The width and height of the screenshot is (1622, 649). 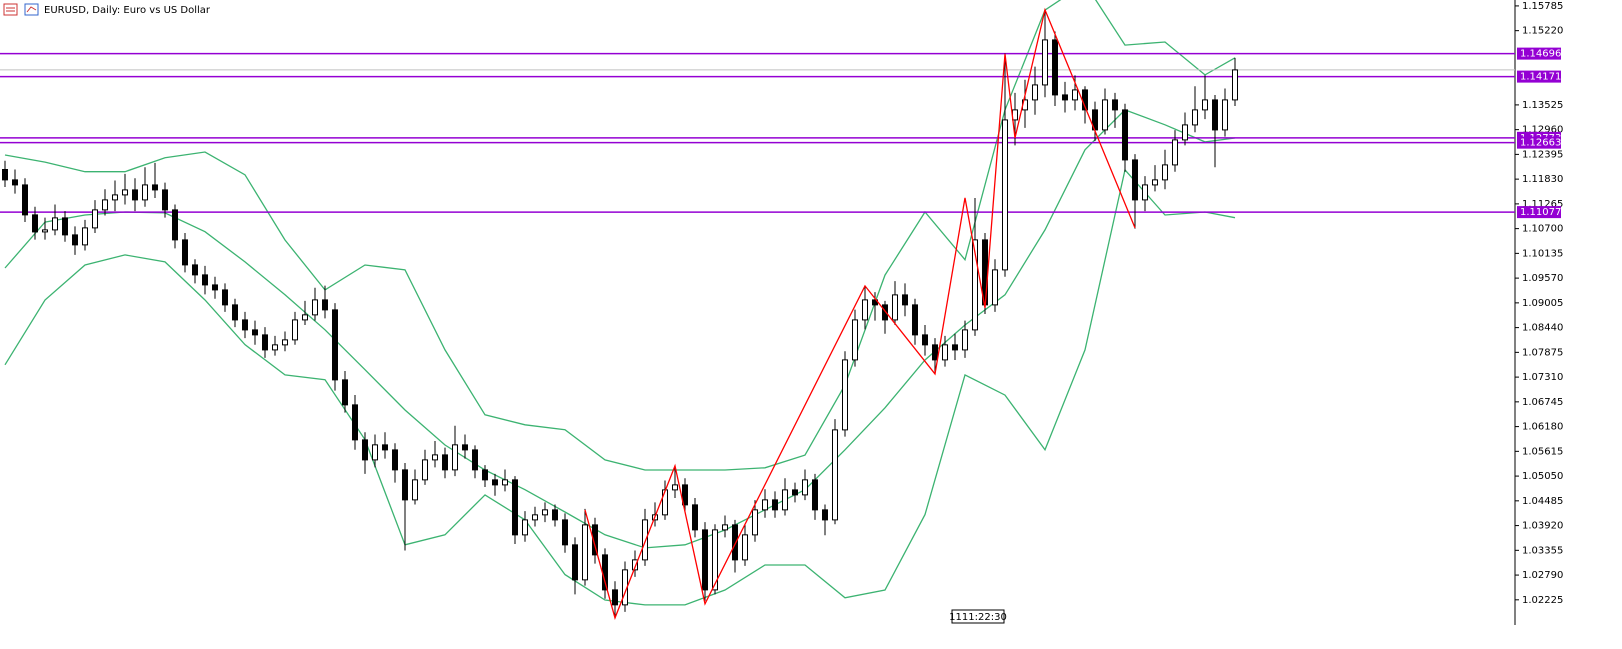 I want to click on icon, so click(x=31, y=9).